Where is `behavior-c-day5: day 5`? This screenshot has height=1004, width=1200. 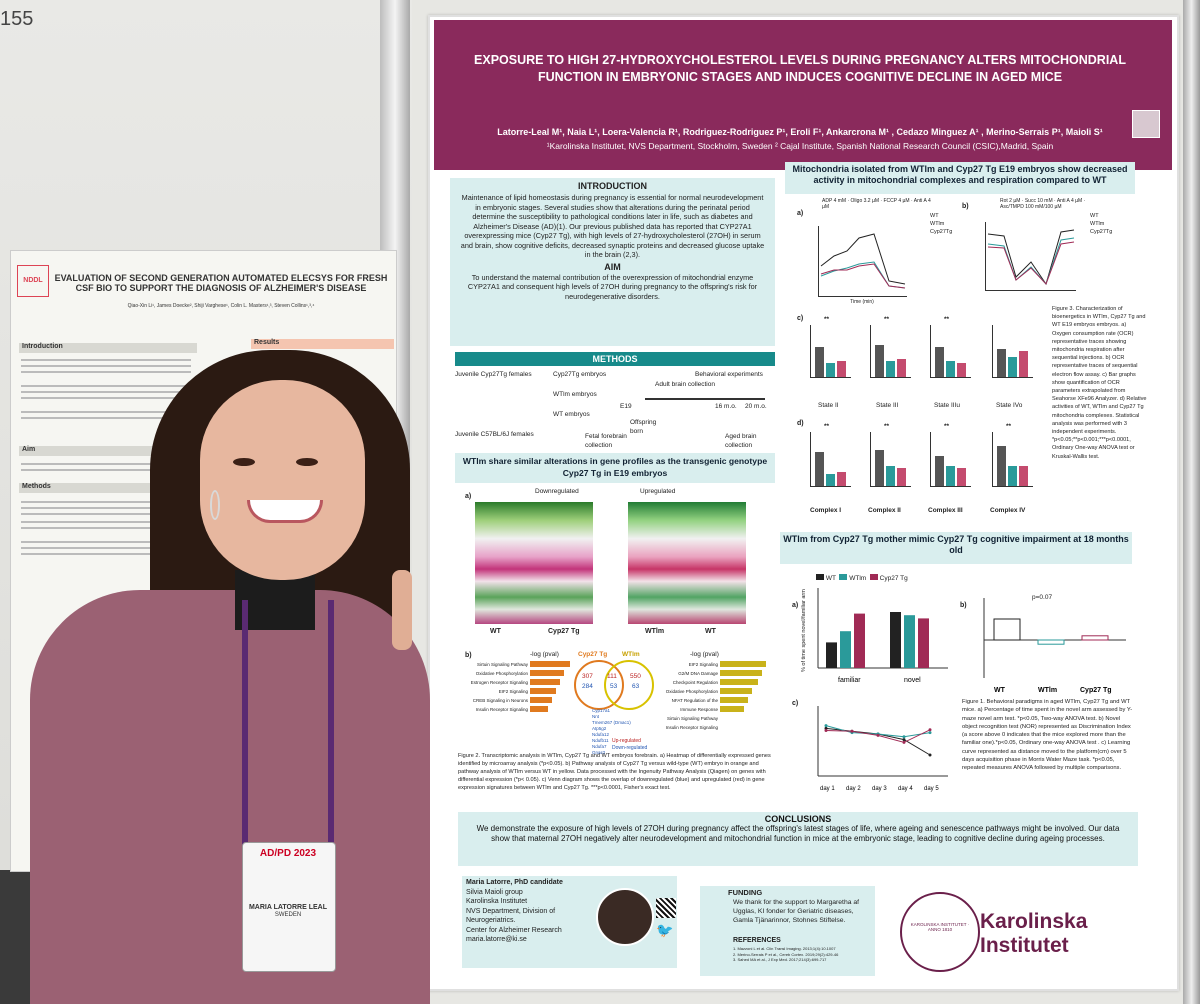
behavior-c-day5: day 5 is located at coordinates (931, 789).